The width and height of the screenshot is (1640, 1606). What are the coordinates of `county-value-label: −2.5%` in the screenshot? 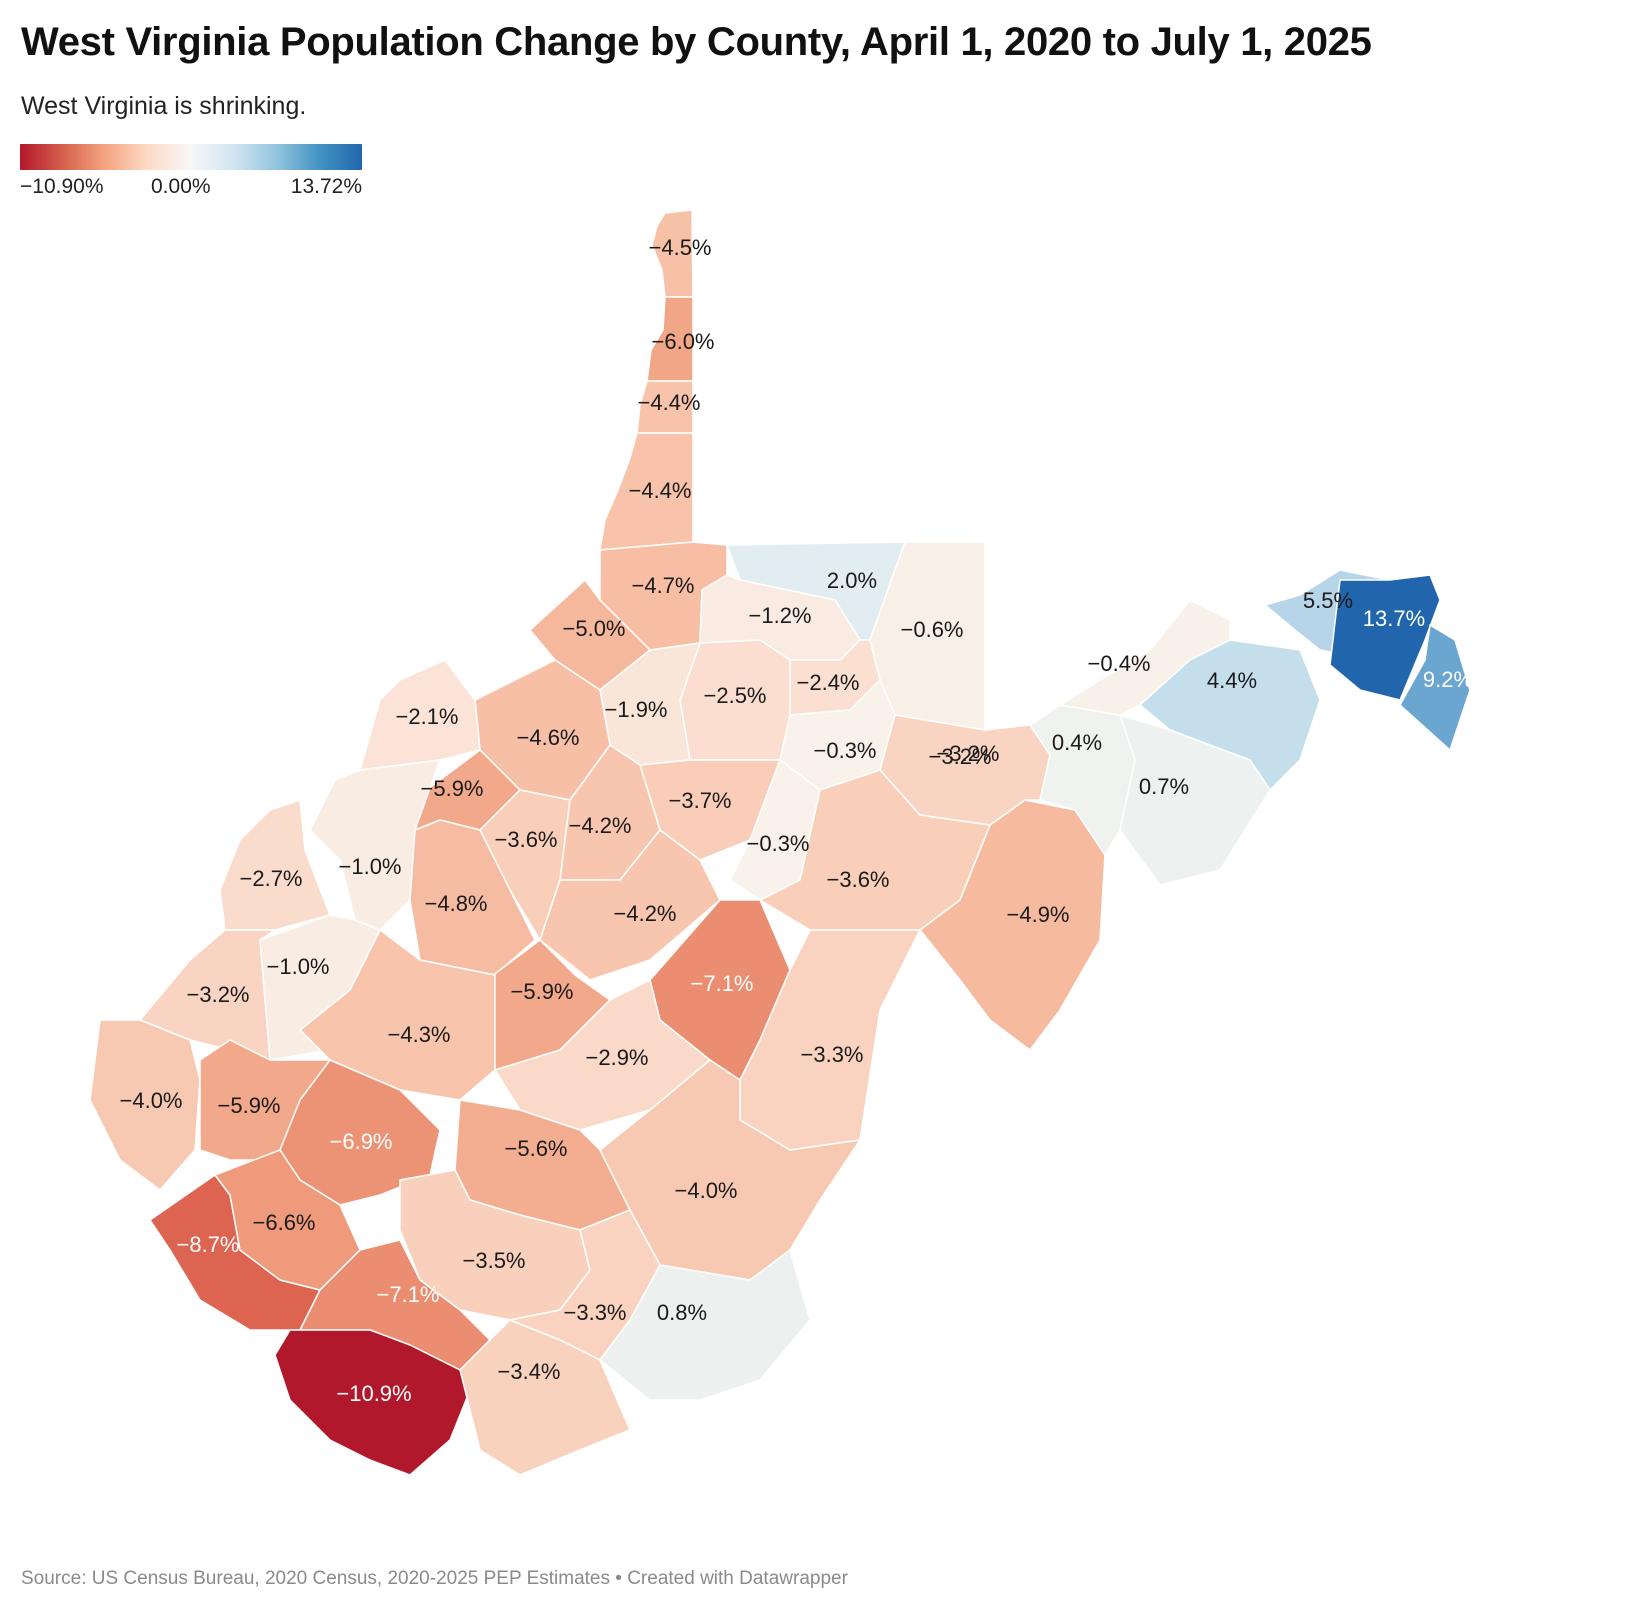 It's located at (735, 695).